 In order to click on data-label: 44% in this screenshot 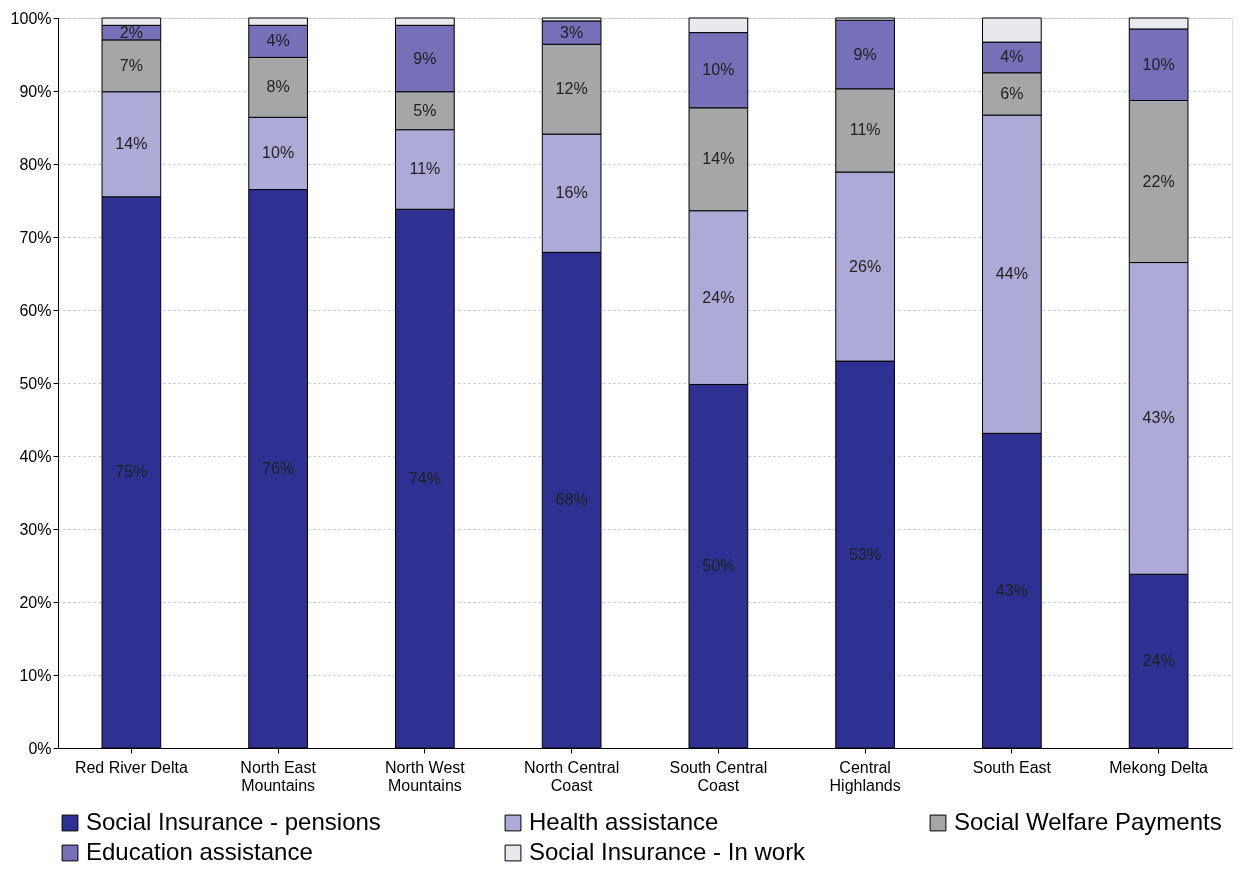, I will do `click(1011, 274)`.